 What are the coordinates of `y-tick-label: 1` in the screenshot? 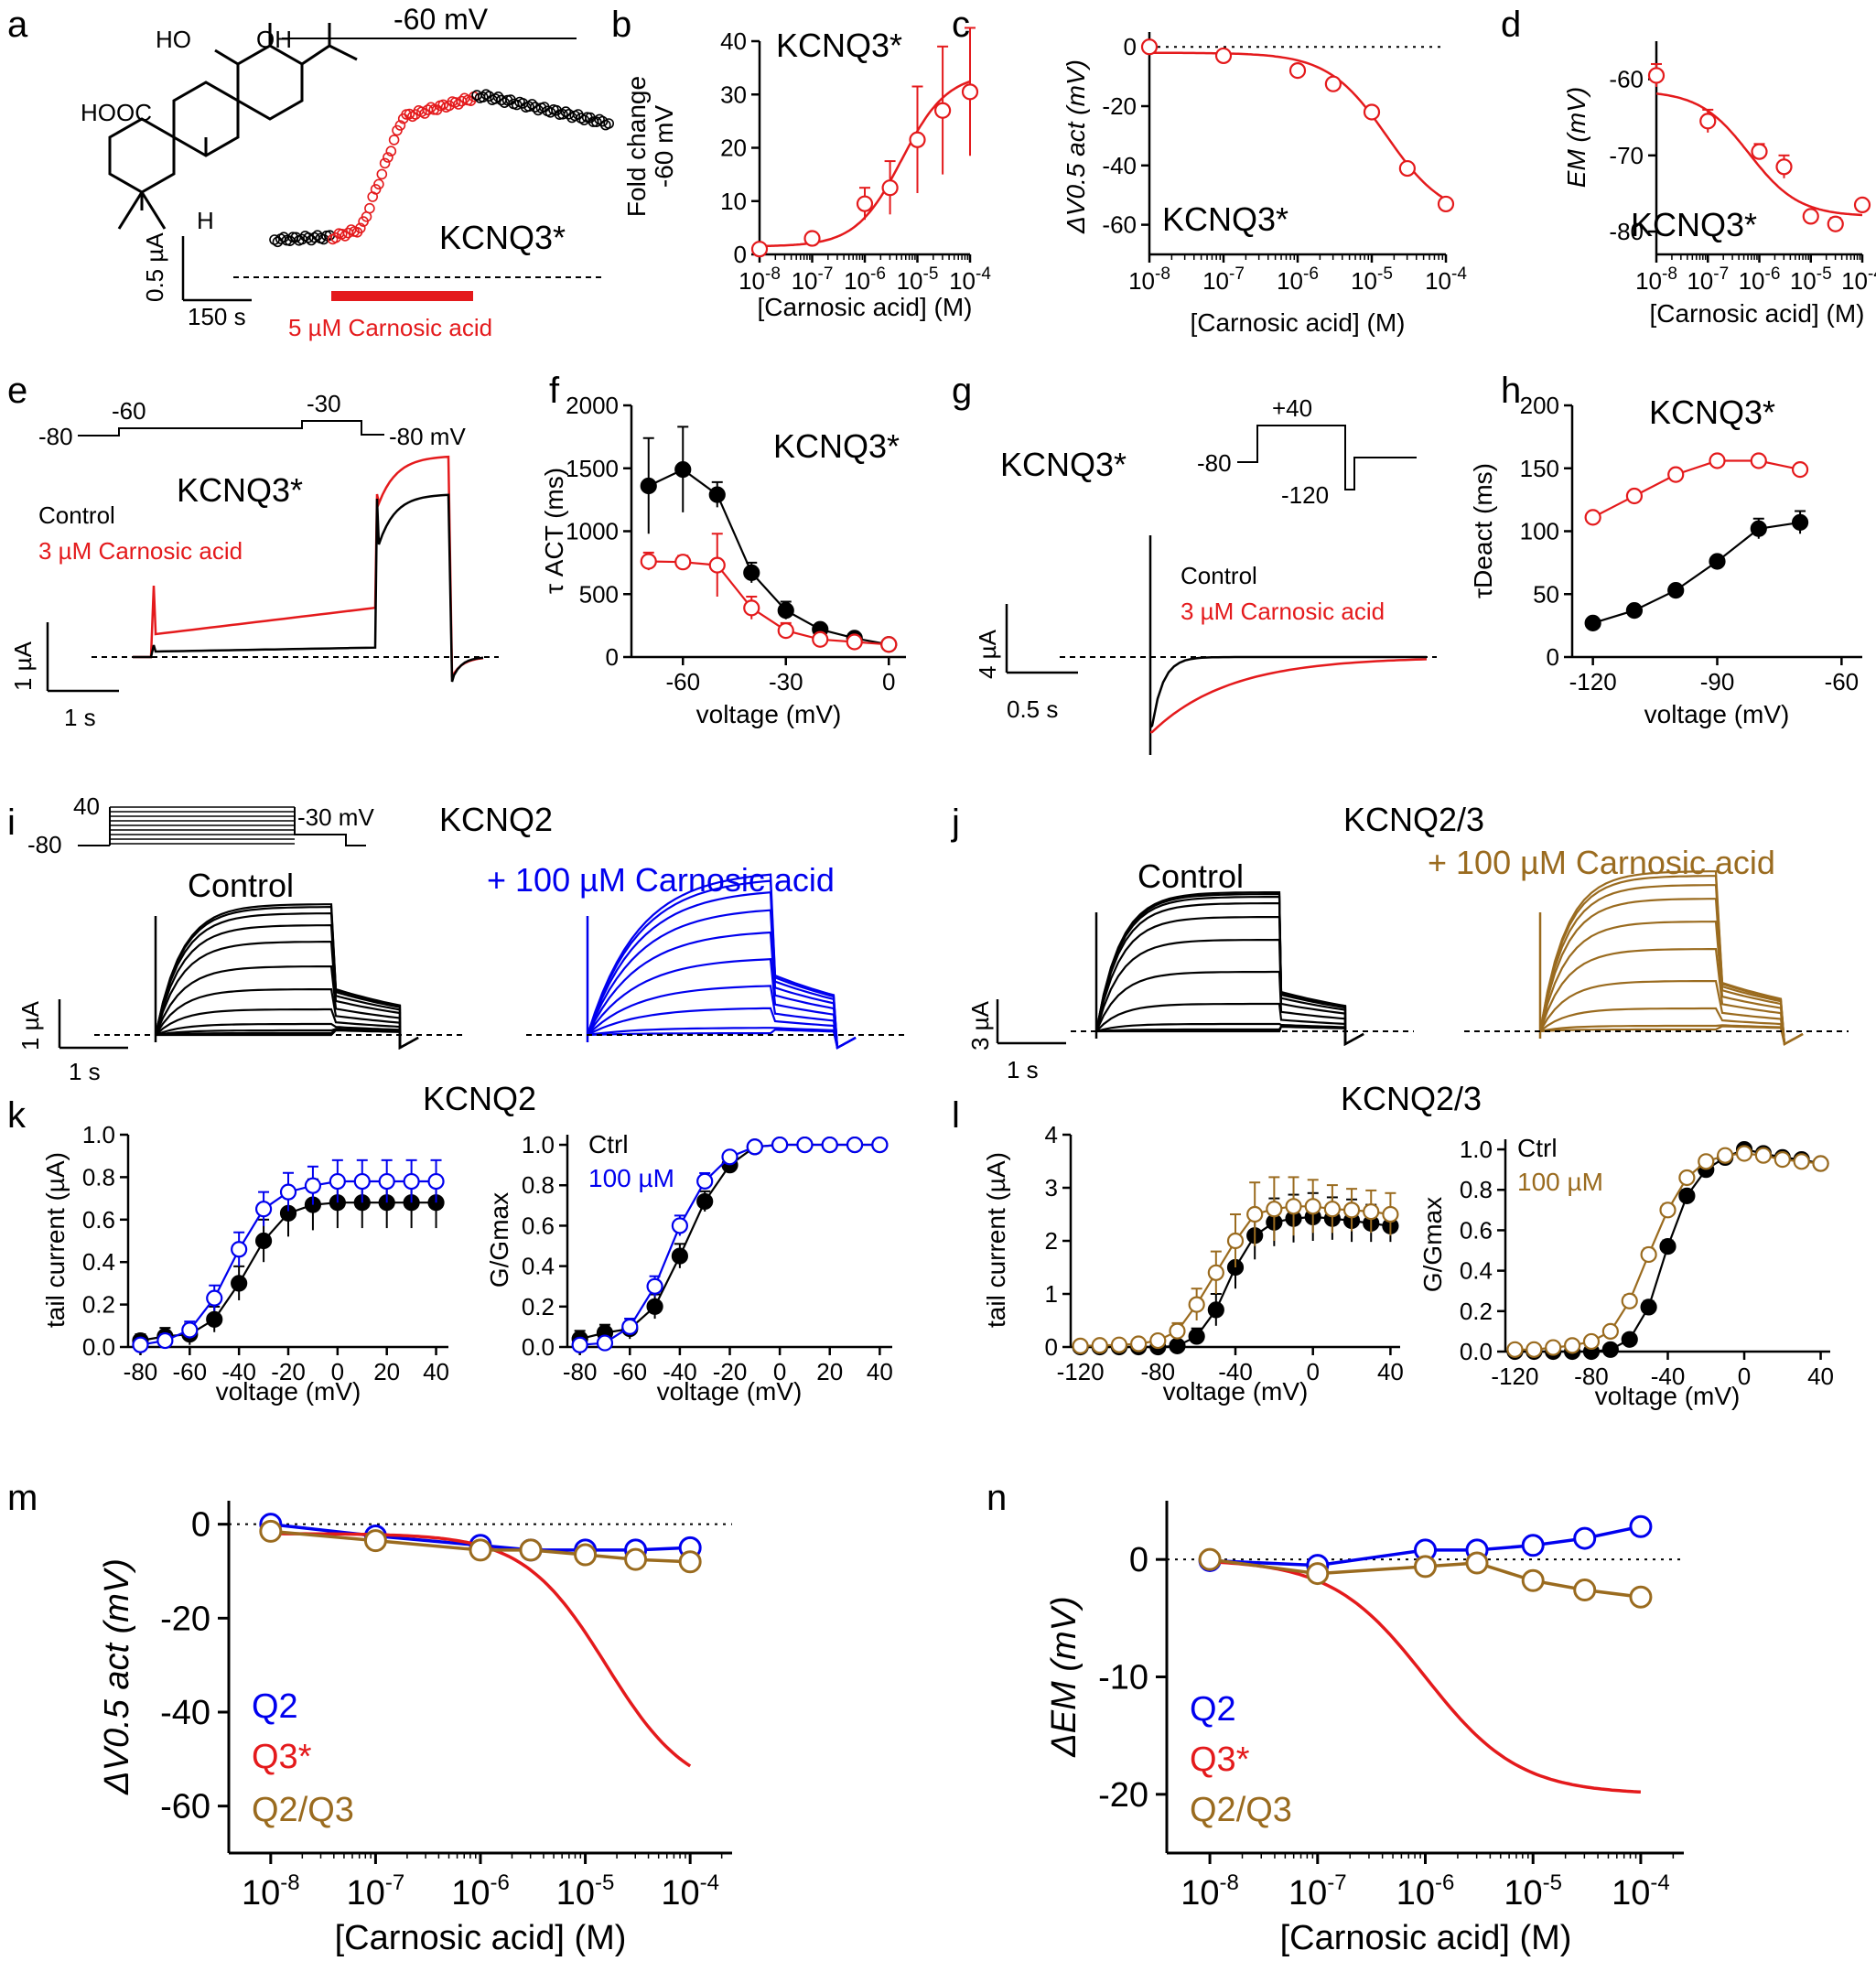 It's located at (1052, 1294).